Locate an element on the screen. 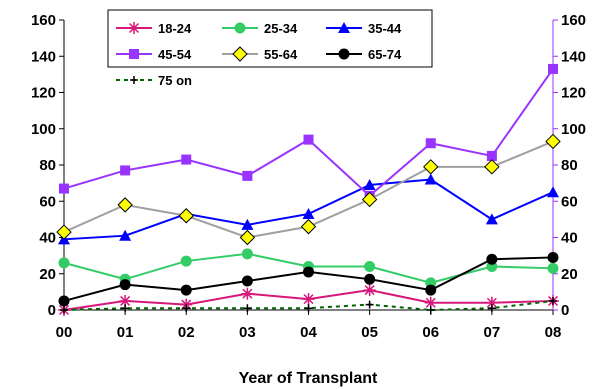 The height and width of the screenshot is (389, 605). left-y-tick-label: 120 is located at coordinates (43, 93).